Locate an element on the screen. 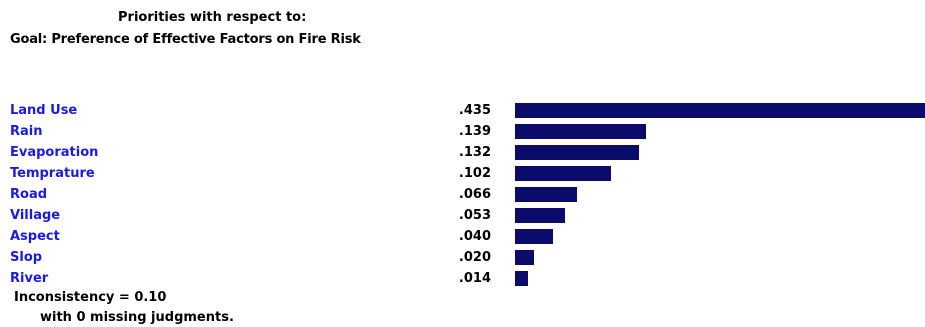  category-label: Road is located at coordinates (29, 194).